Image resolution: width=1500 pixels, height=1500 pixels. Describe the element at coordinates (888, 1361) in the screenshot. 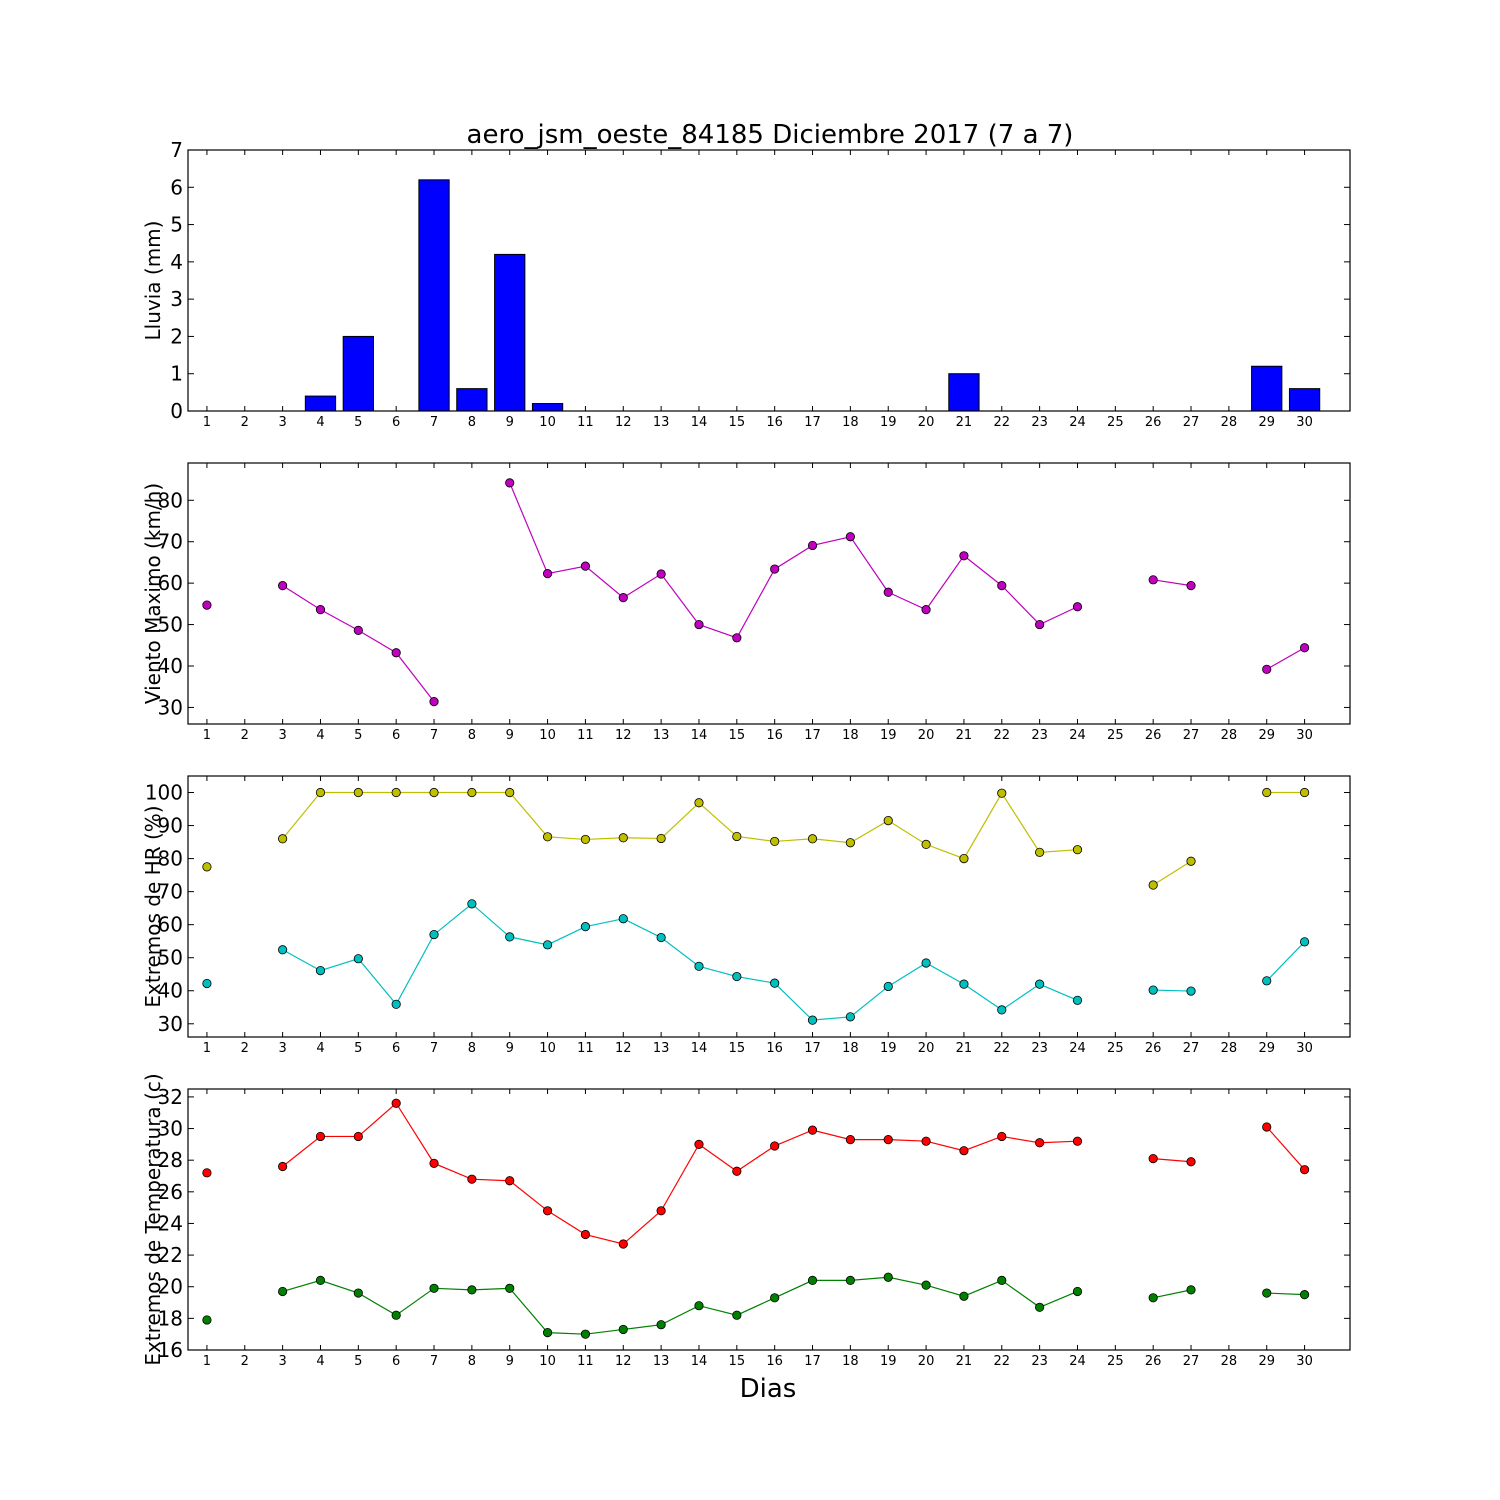

I see `x-tick-label: 19` at that location.